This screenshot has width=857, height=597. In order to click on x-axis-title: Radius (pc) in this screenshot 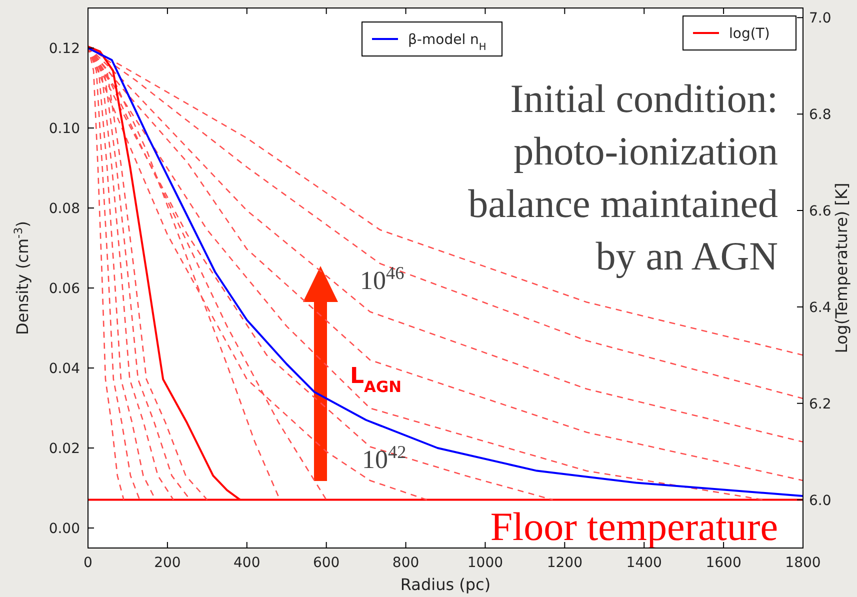, I will do `click(445, 584)`.